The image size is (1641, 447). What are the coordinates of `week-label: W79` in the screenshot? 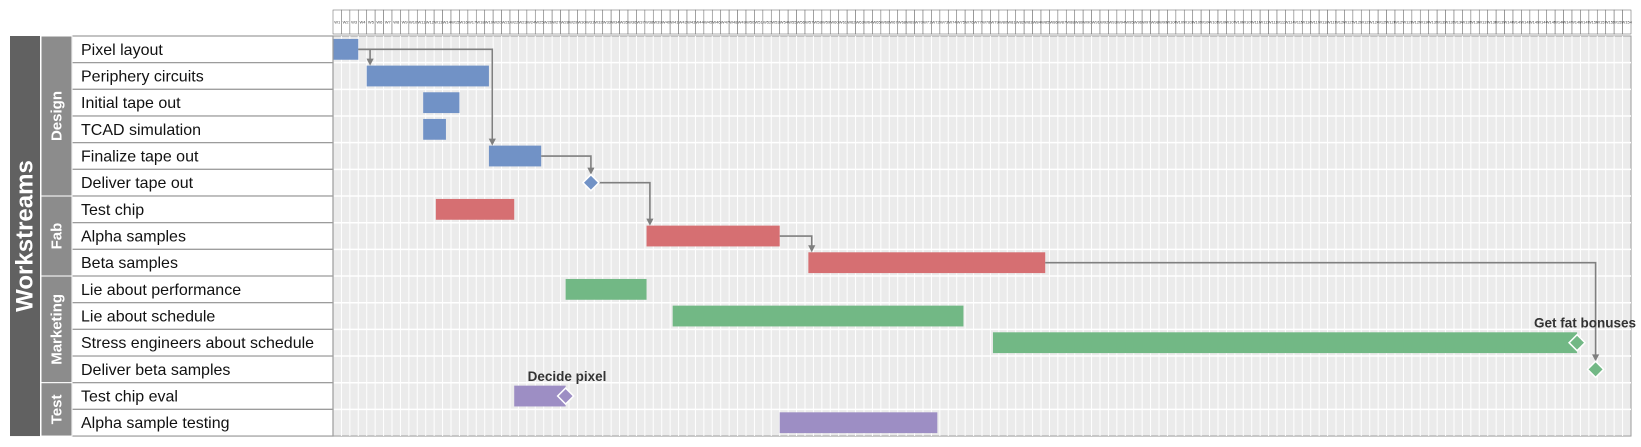 It's located at (995, 22).